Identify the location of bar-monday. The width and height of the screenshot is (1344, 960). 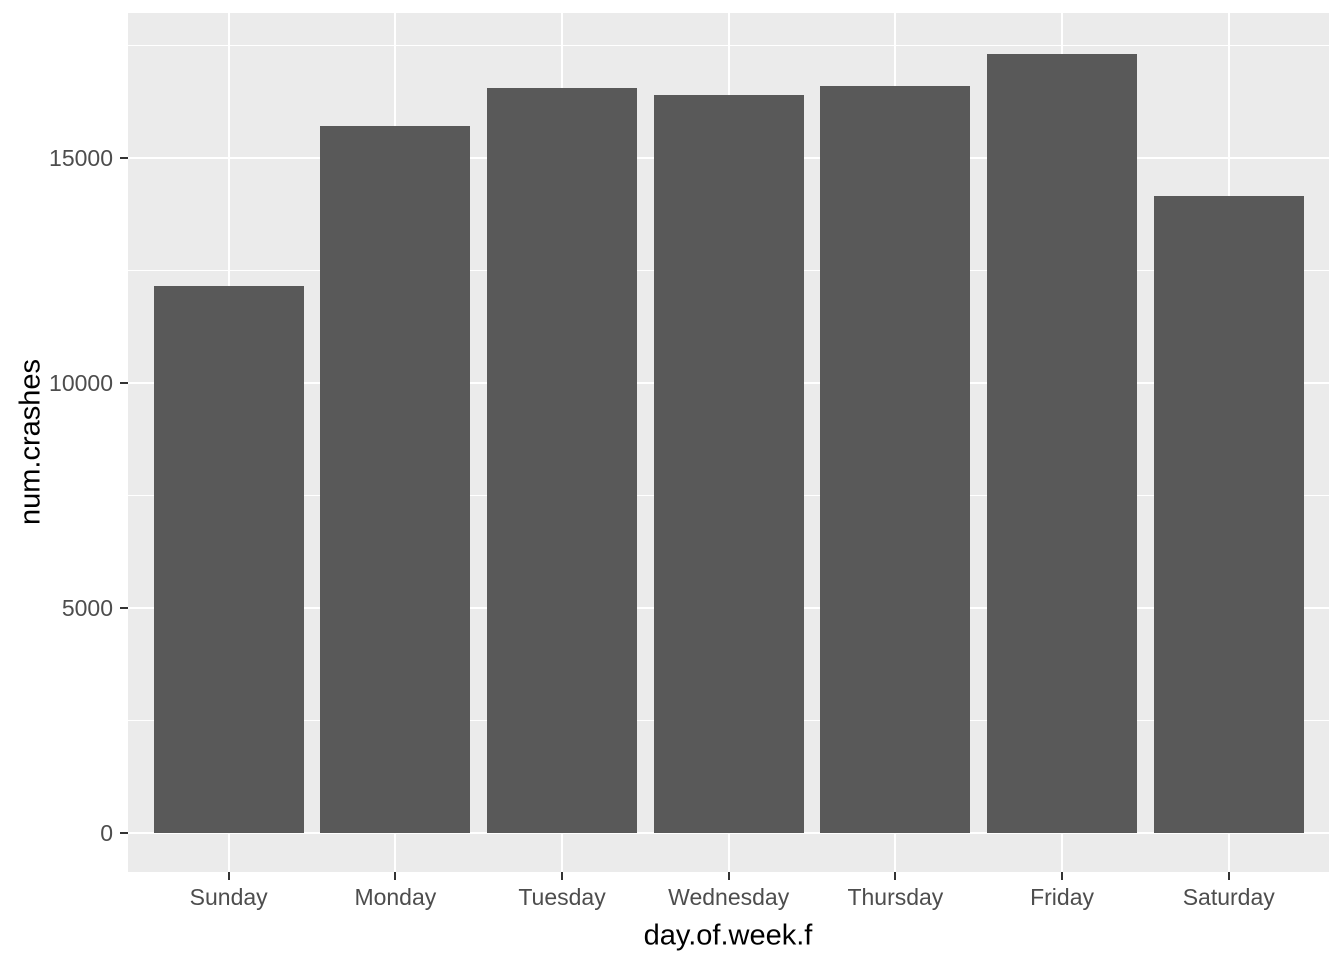
(395, 480).